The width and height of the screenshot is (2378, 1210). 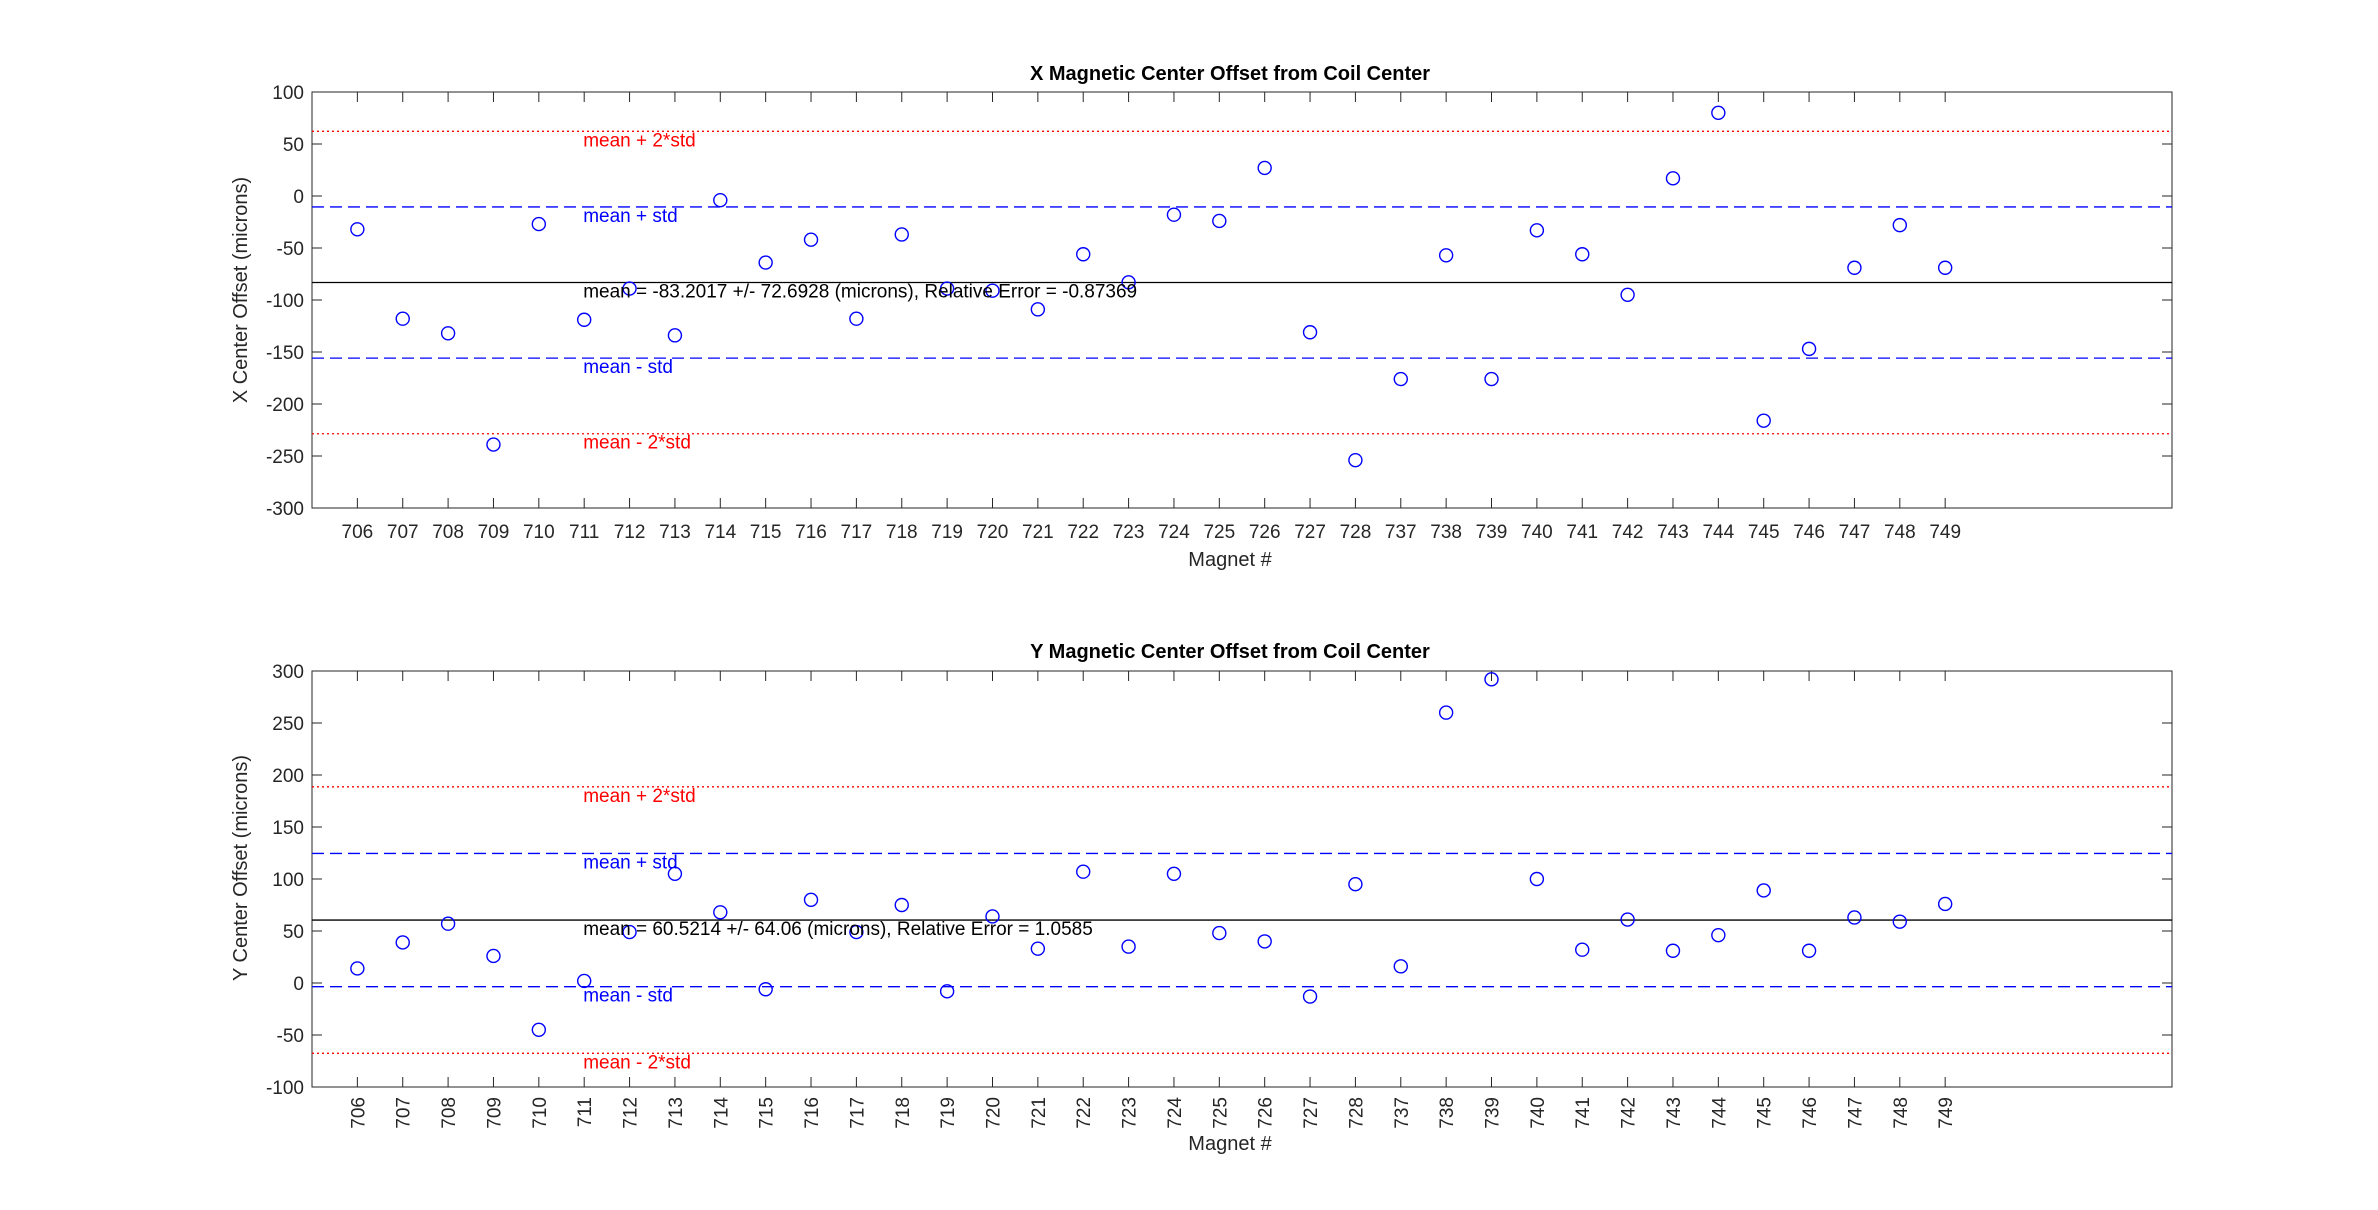 What do you see at coordinates (404, 1113) in the screenshot?
I see `x-tick-label: 707` at bounding box center [404, 1113].